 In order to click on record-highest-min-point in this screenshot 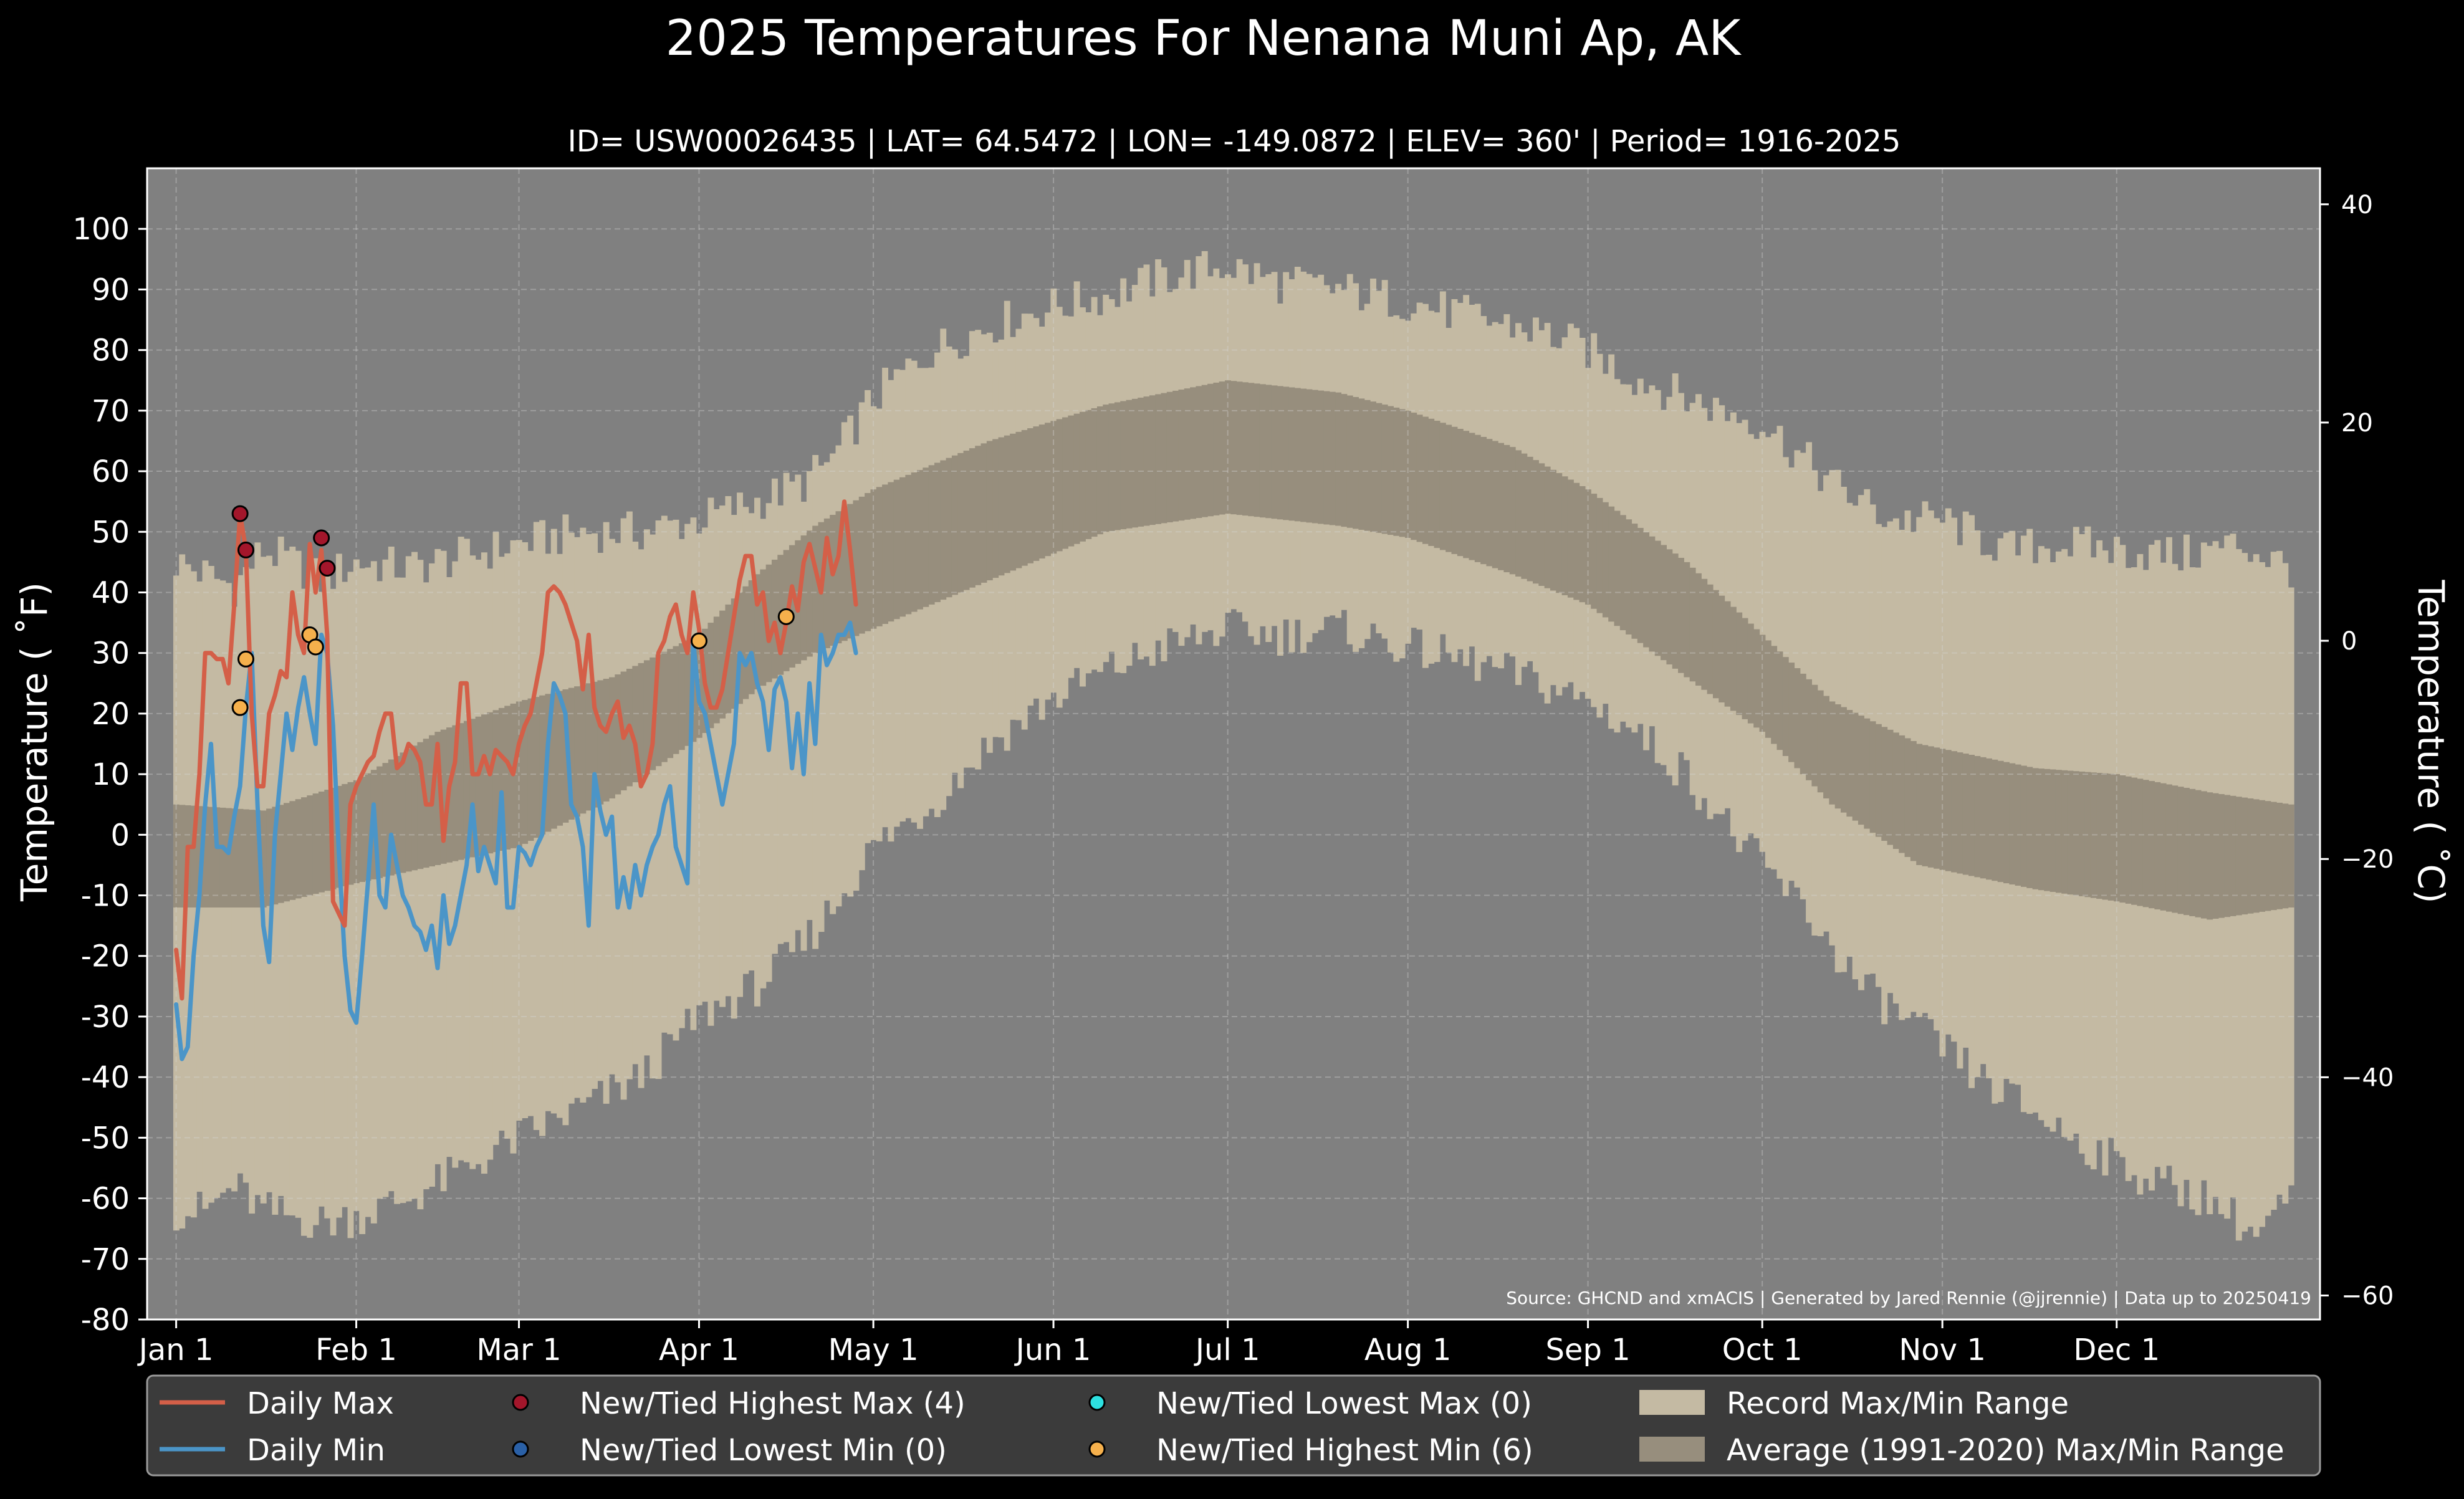, I will do `click(240, 707)`.